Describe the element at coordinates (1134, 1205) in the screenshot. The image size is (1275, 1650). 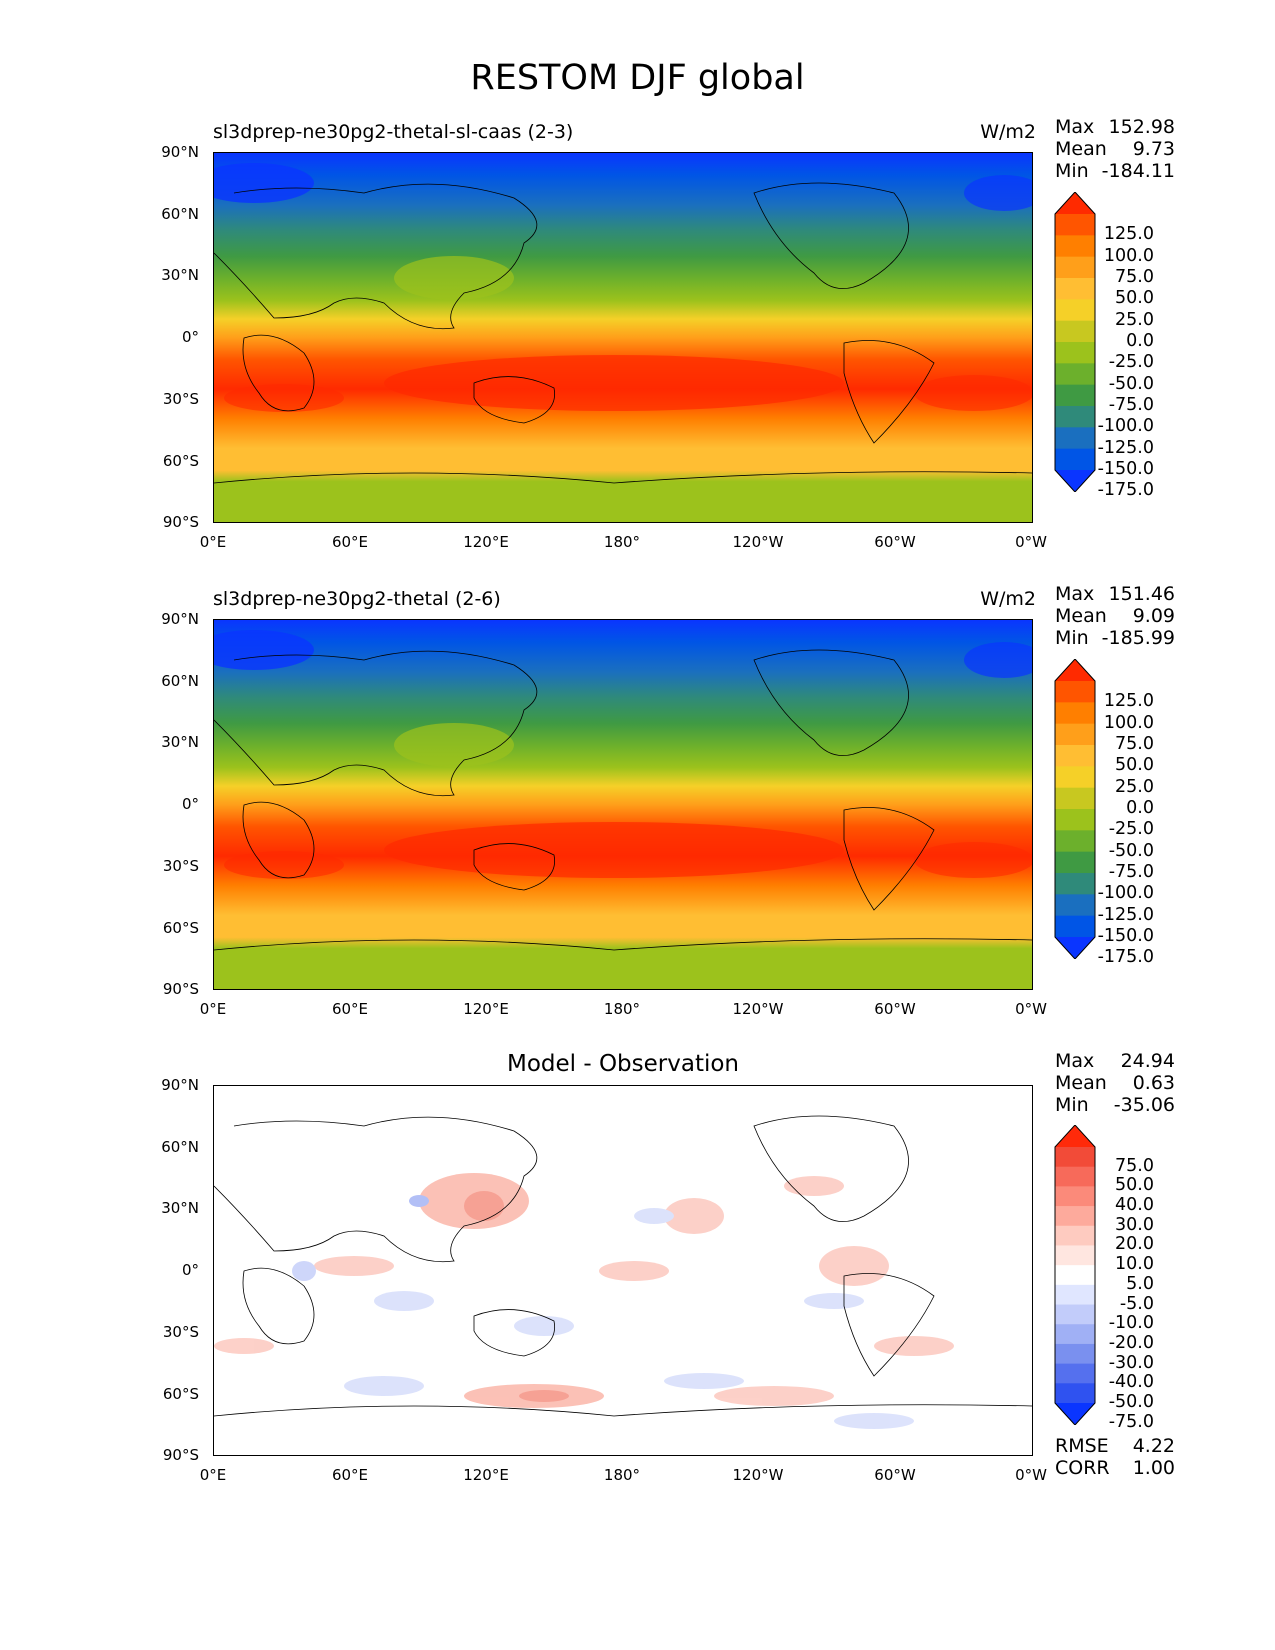
I see `colorbar-tick-label: 40.0` at that location.